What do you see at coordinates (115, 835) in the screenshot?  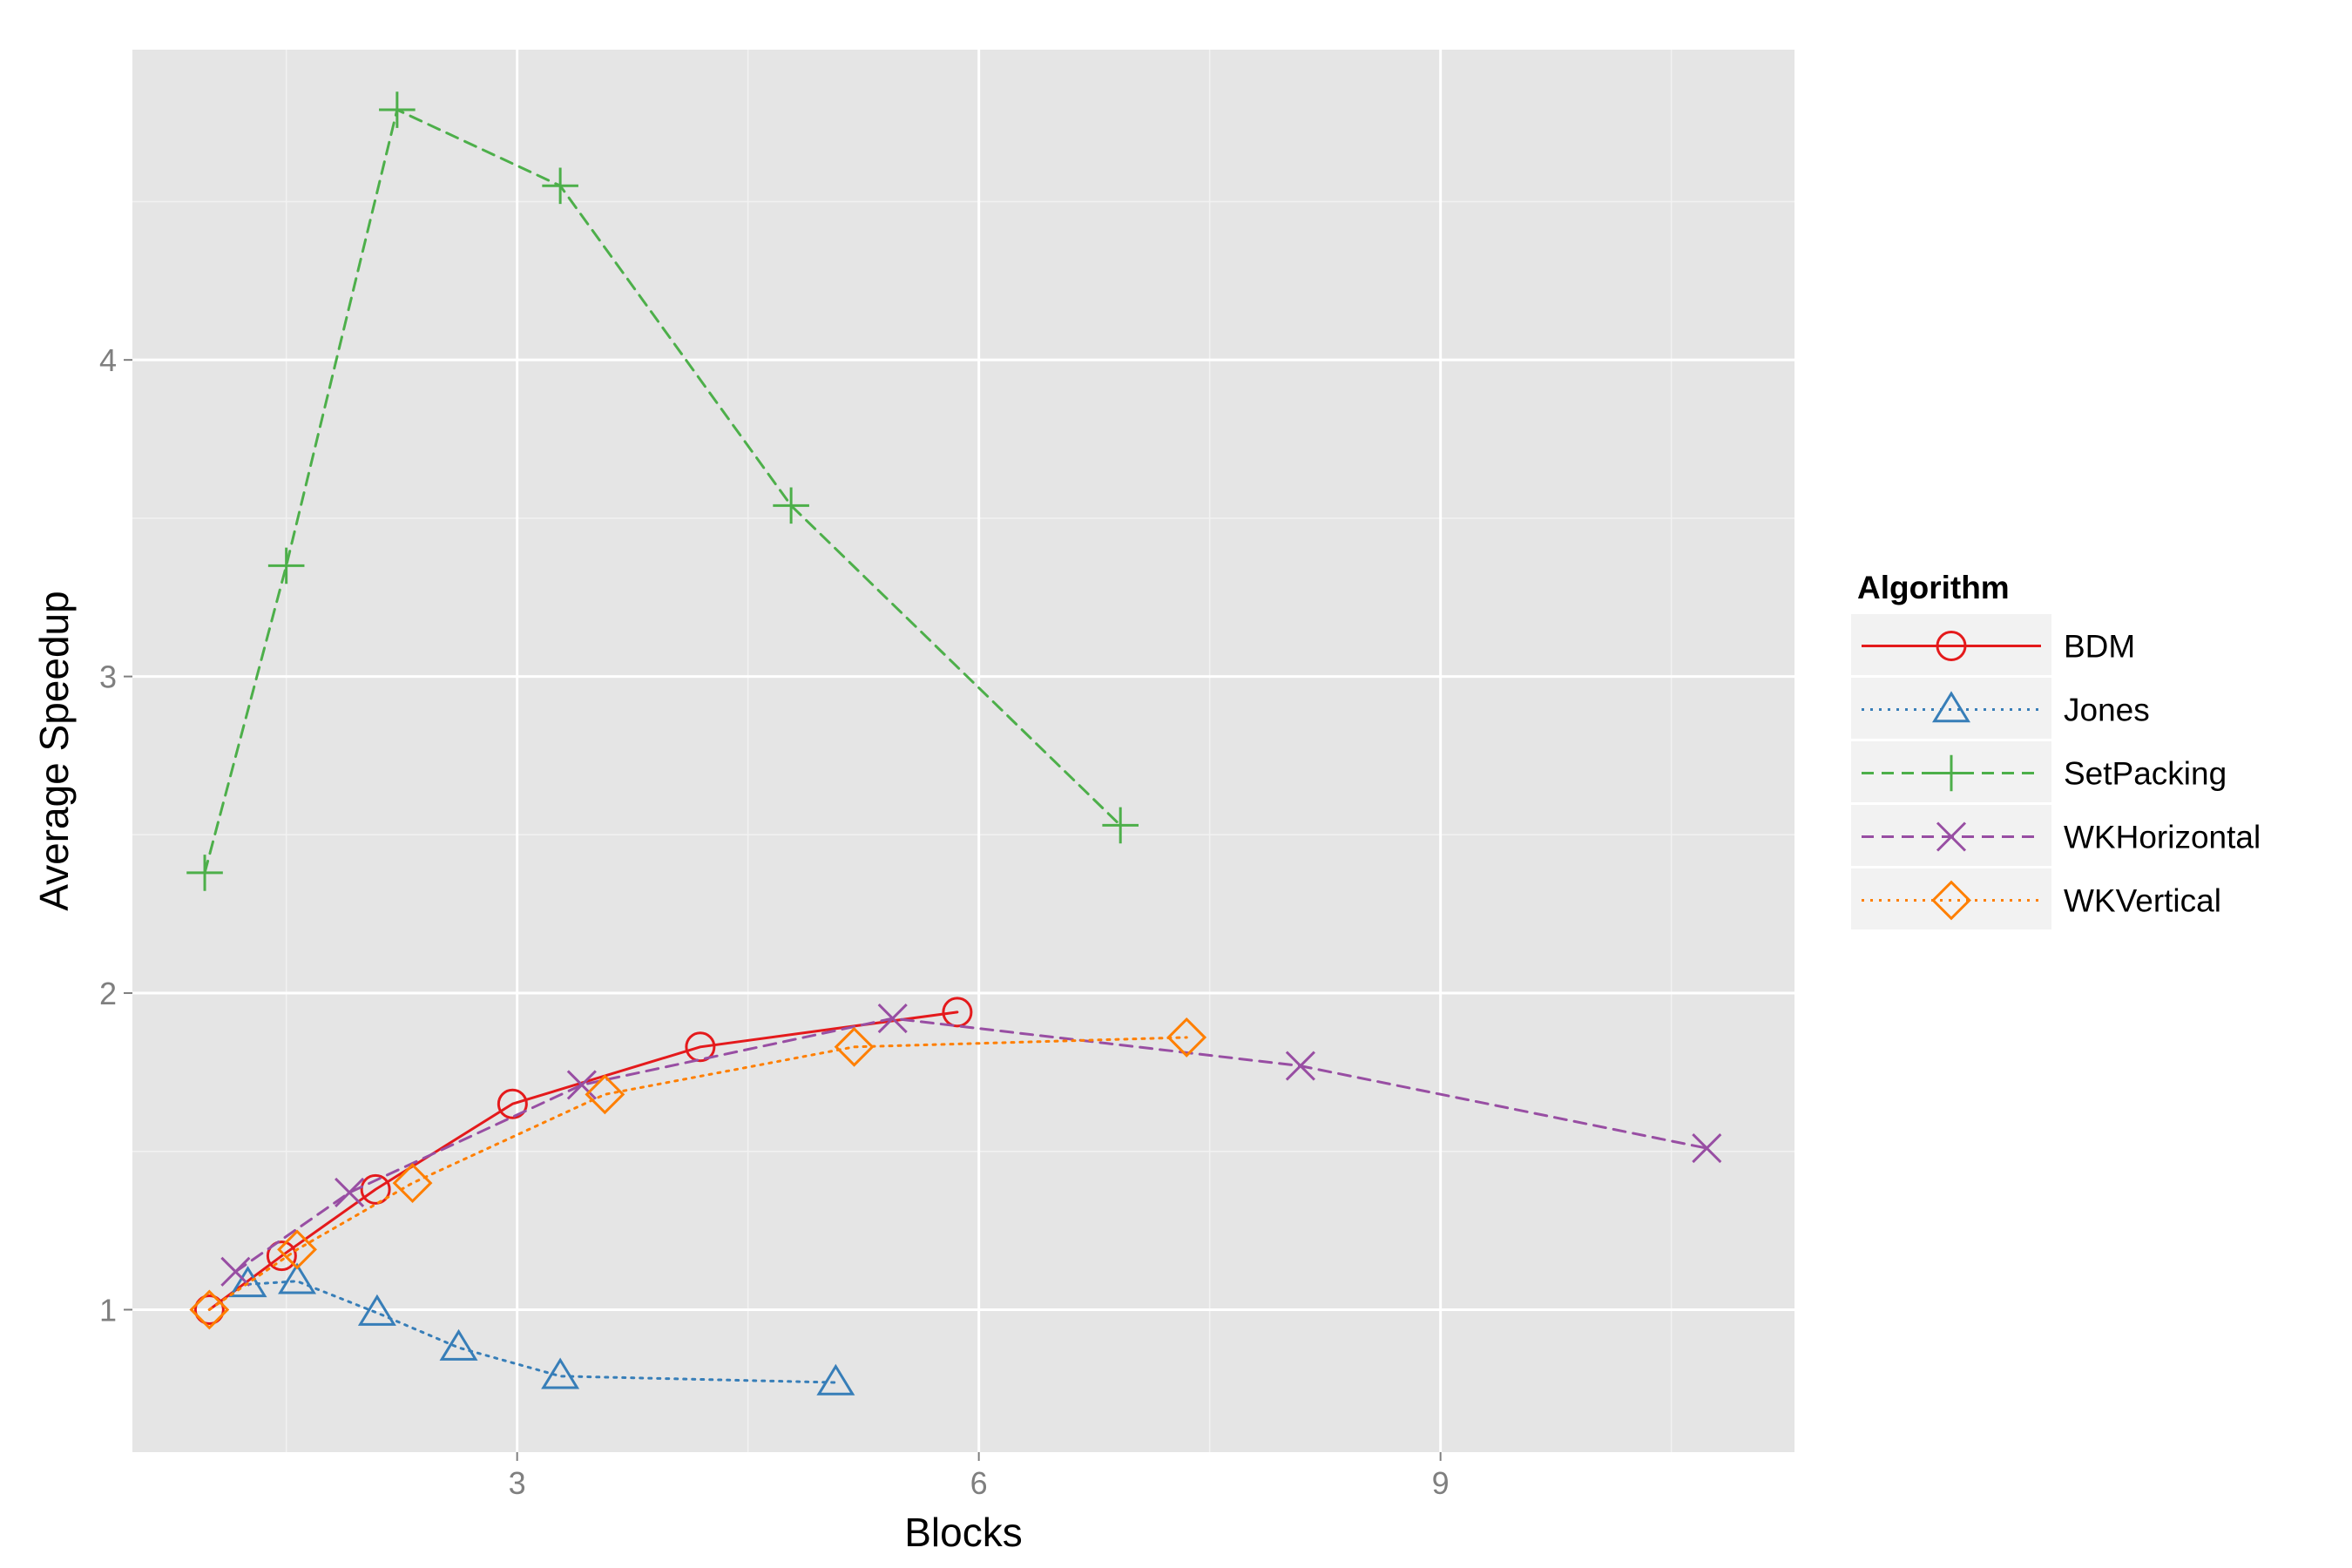 I see `y-axis-ticks: 1 2 3 4` at bounding box center [115, 835].